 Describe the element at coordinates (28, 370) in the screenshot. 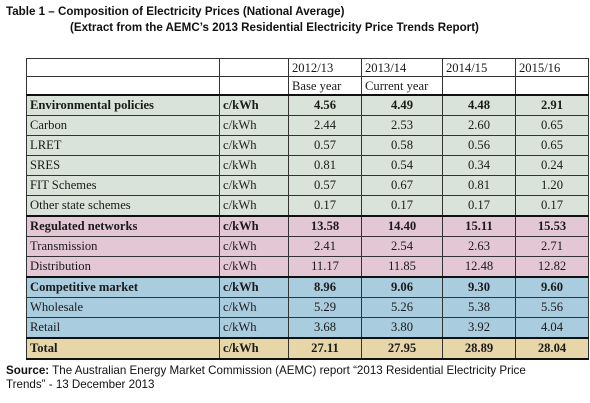

I see `source-label: Source:` at that location.